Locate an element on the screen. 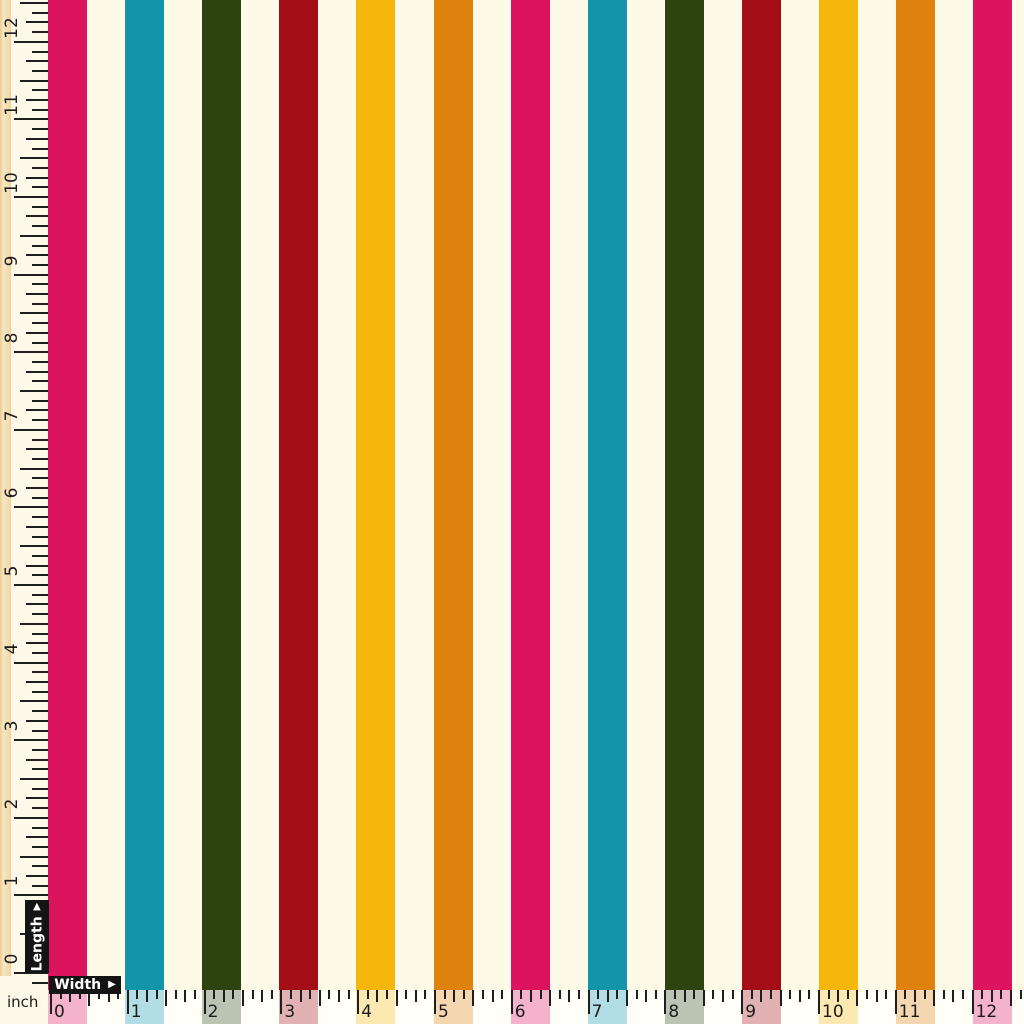  bottom-ruler-number-9: 9 is located at coordinates (751, 1012).